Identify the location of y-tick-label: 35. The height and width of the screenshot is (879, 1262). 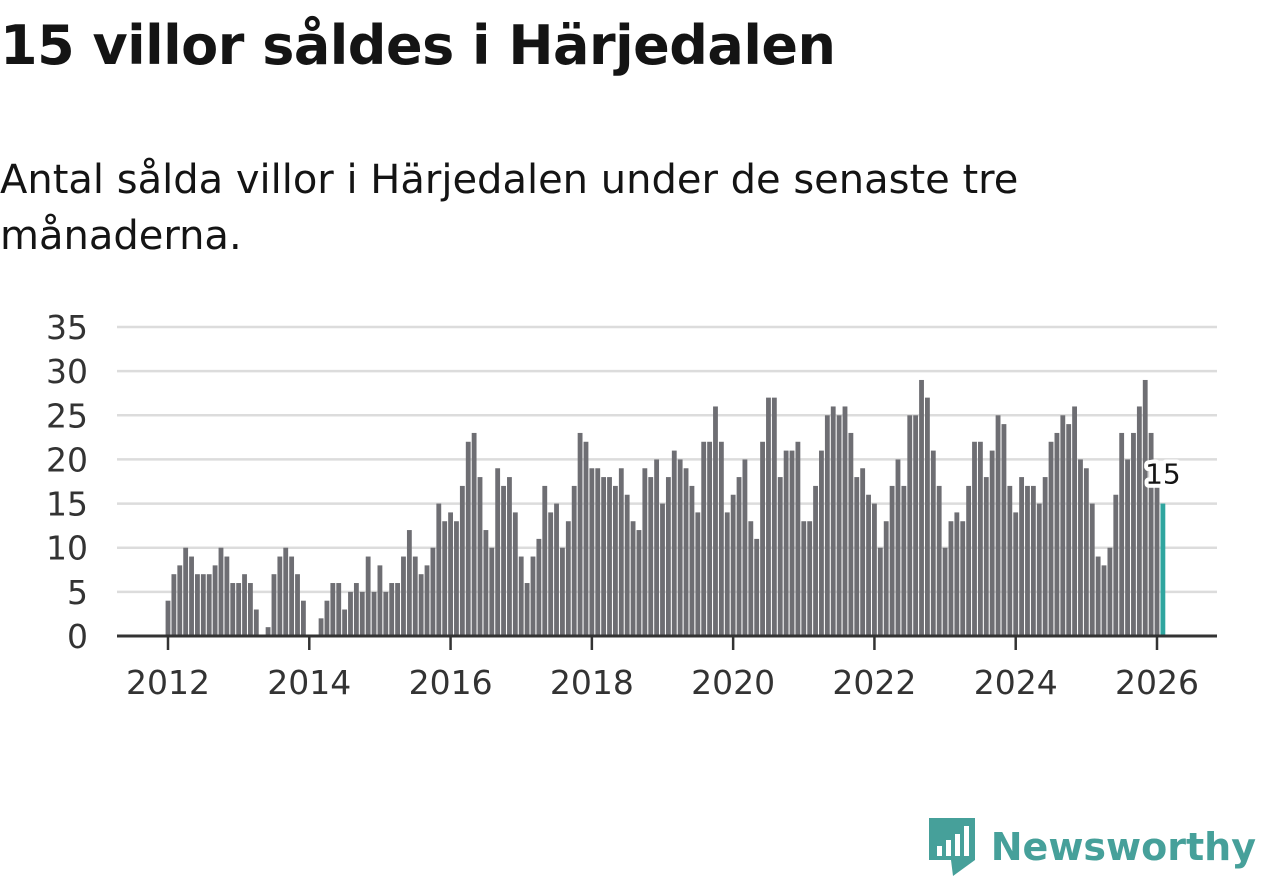
(67, 327).